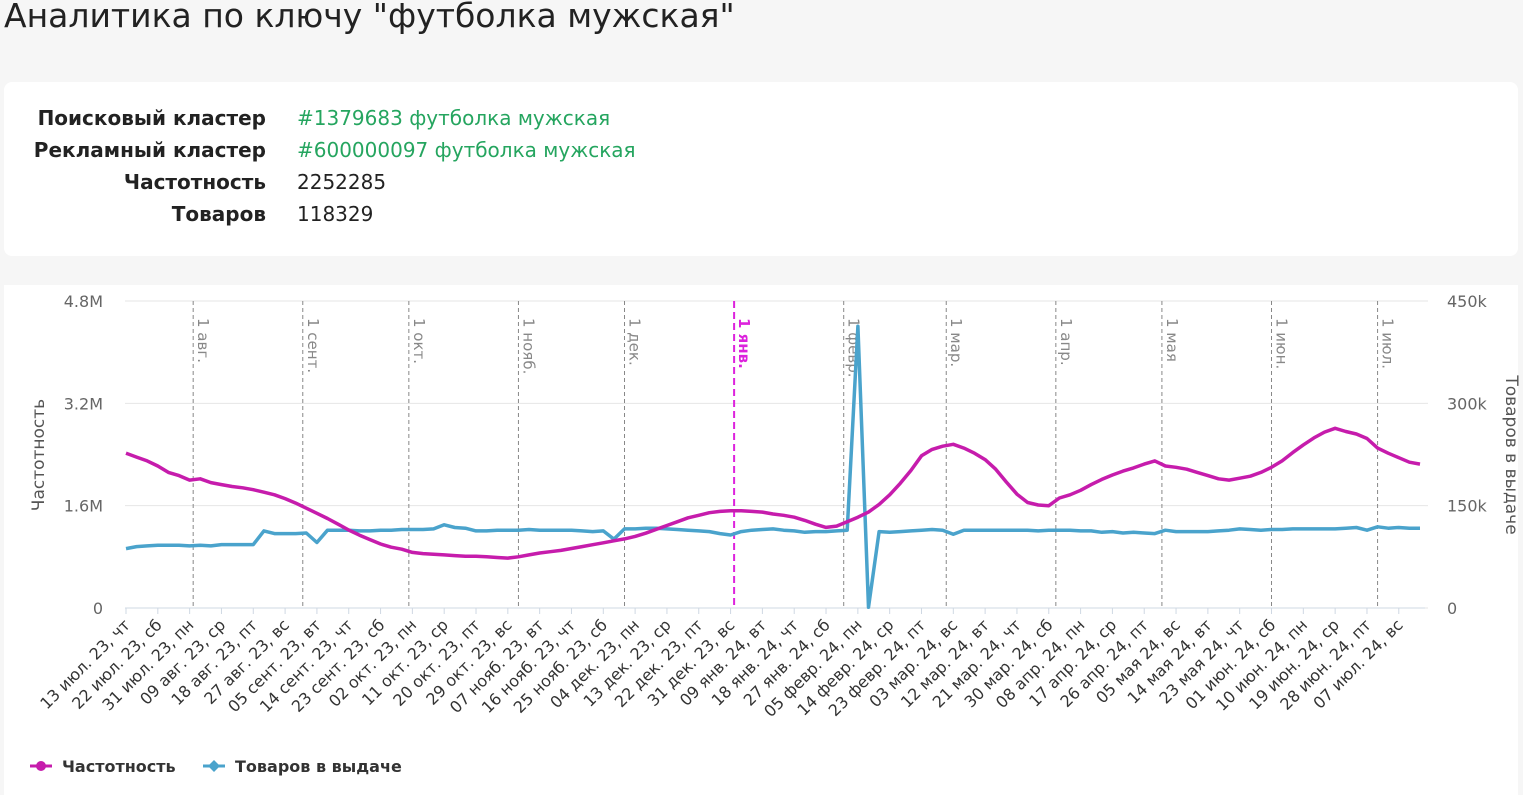 This screenshot has width=1523, height=795. What do you see at coordinates (454, 118) in the screenshot?
I see `info-link: #1379683 футболка мужская` at bounding box center [454, 118].